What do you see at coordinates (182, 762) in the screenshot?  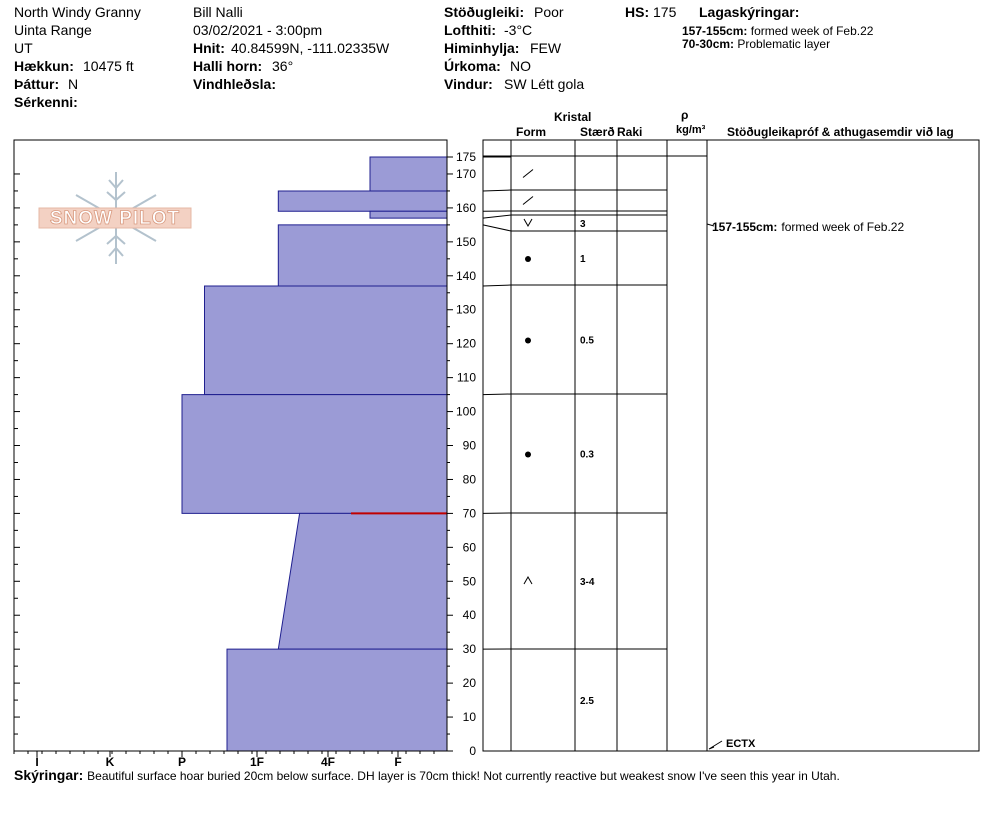 I see `hardness-tick-label: P` at bounding box center [182, 762].